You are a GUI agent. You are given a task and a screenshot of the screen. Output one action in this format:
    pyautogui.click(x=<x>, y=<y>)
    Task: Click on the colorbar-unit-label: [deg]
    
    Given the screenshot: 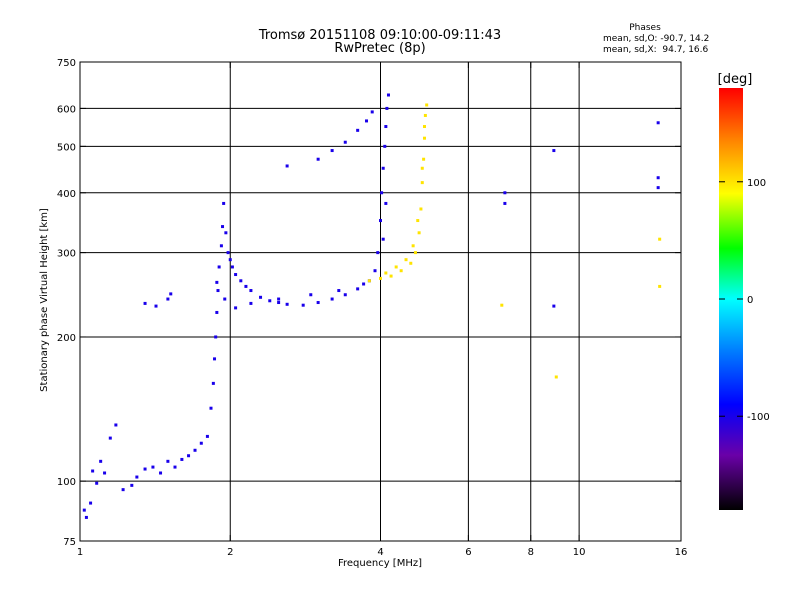 What is the action you would take?
    pyautogui.click(x=735, y=79)
    